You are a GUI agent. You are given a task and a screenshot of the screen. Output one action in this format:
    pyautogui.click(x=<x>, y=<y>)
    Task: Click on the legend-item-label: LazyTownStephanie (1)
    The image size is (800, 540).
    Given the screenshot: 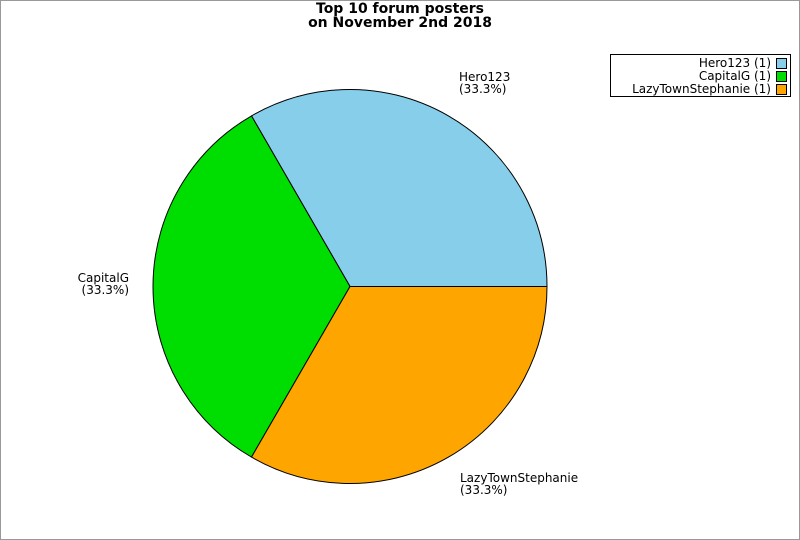 What is the action you would take?
    pyautogui.click(x=701, y=89)
    